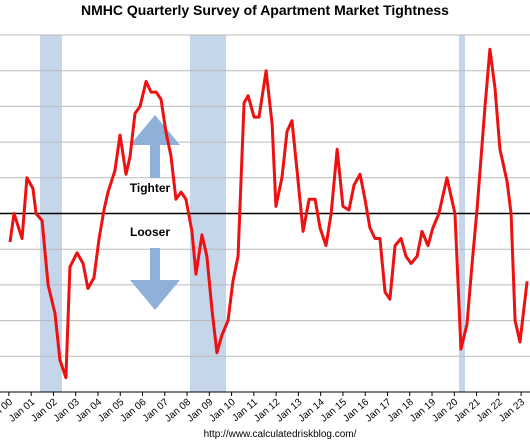  Describe the element at coordinates (155, 279) in the screenshot. I see `down-arrow` at that location.